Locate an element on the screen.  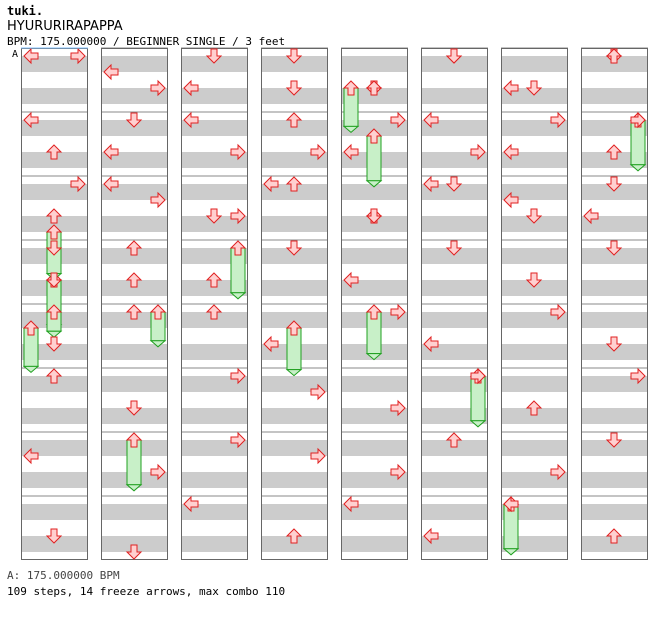
chart-column is located at coordinates (214, 303).